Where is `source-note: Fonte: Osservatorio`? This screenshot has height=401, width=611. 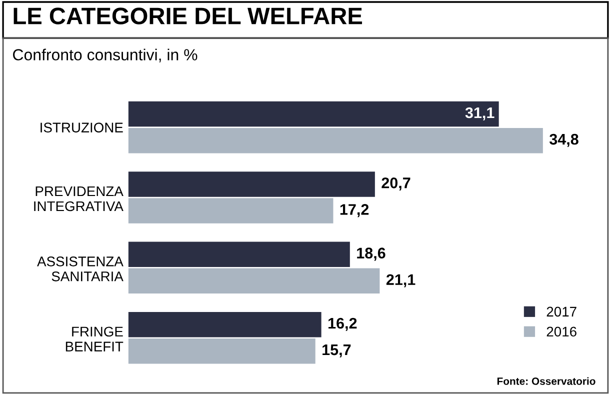 source-note: Fonte: Osservatorio is located at coordinates (546, 381).